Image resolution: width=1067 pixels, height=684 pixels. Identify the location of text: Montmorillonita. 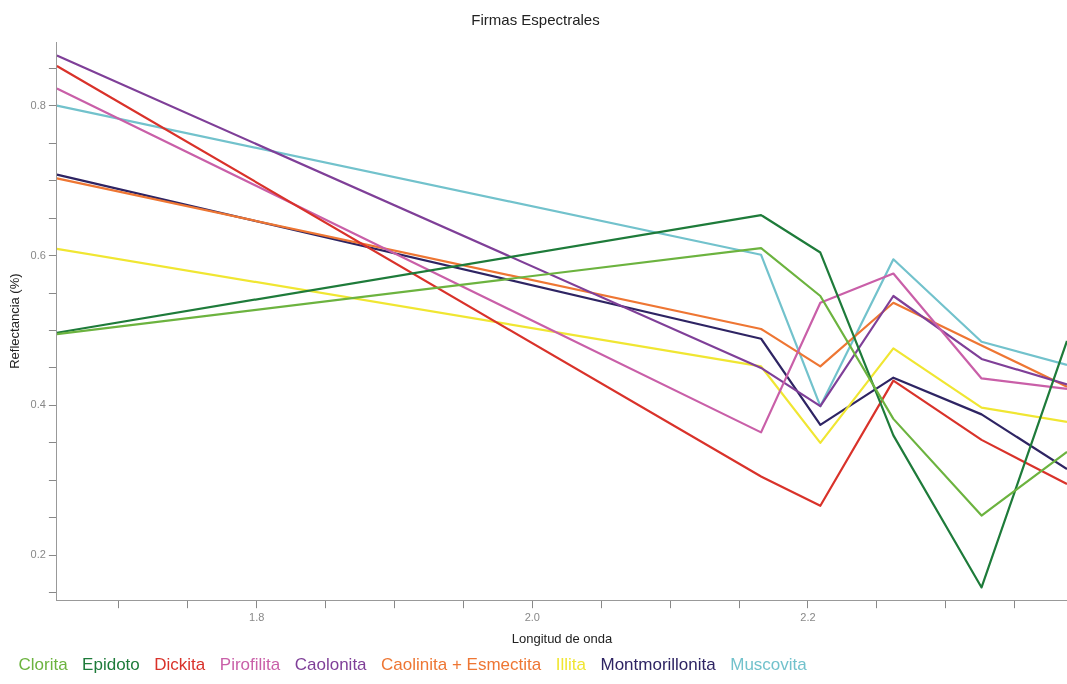
(658, 665).